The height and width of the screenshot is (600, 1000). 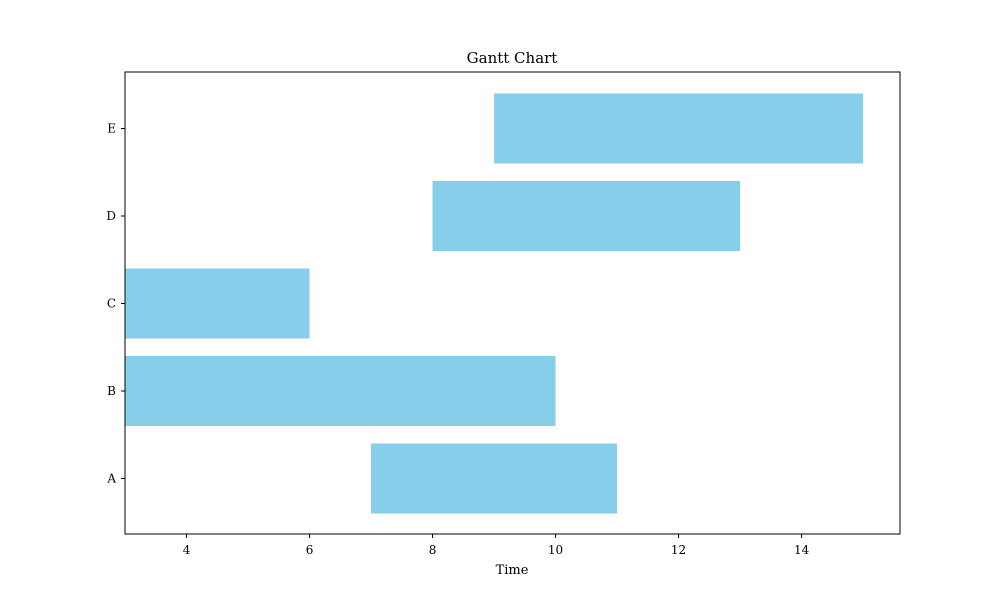 What do you see at coordinates (555, 550) in the screenshot?
I see `x-tick-label: 10` at bounding box center [555, 550].